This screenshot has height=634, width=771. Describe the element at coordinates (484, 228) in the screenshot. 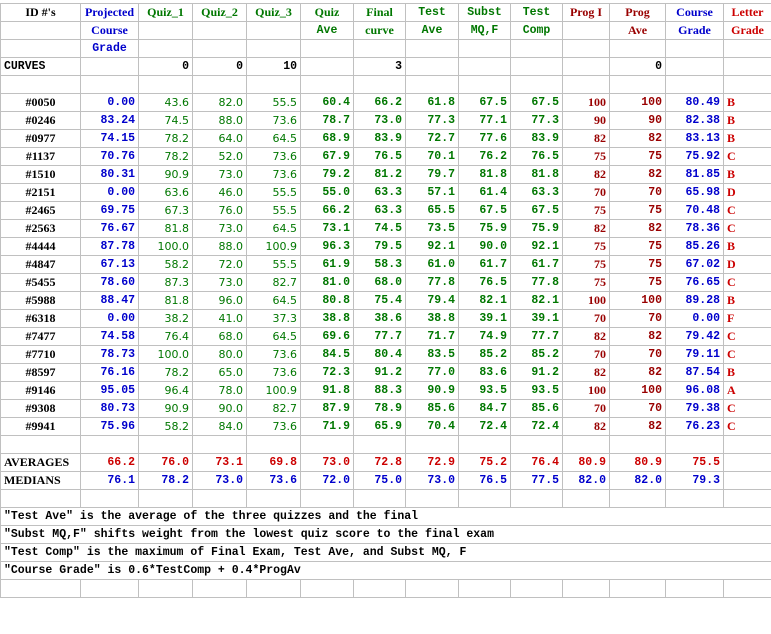

I see `subst-mqf: 75.9` at that location.